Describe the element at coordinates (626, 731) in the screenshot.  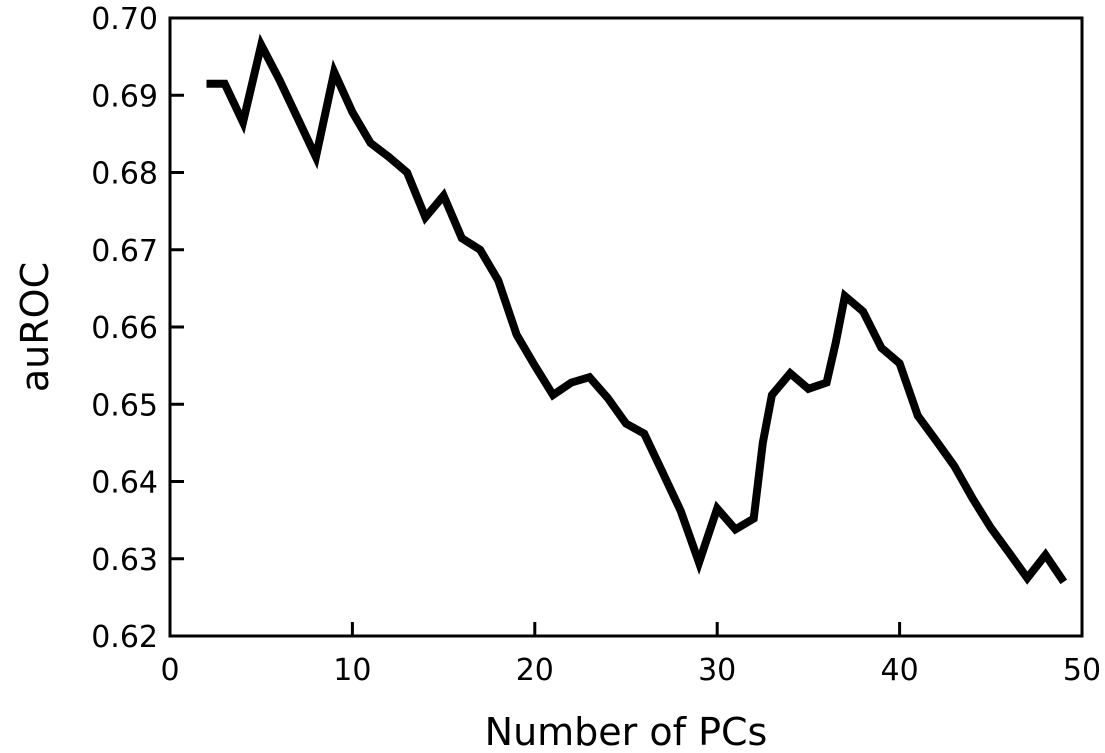
I see `x-axis-title: Number of PCs` at that location.